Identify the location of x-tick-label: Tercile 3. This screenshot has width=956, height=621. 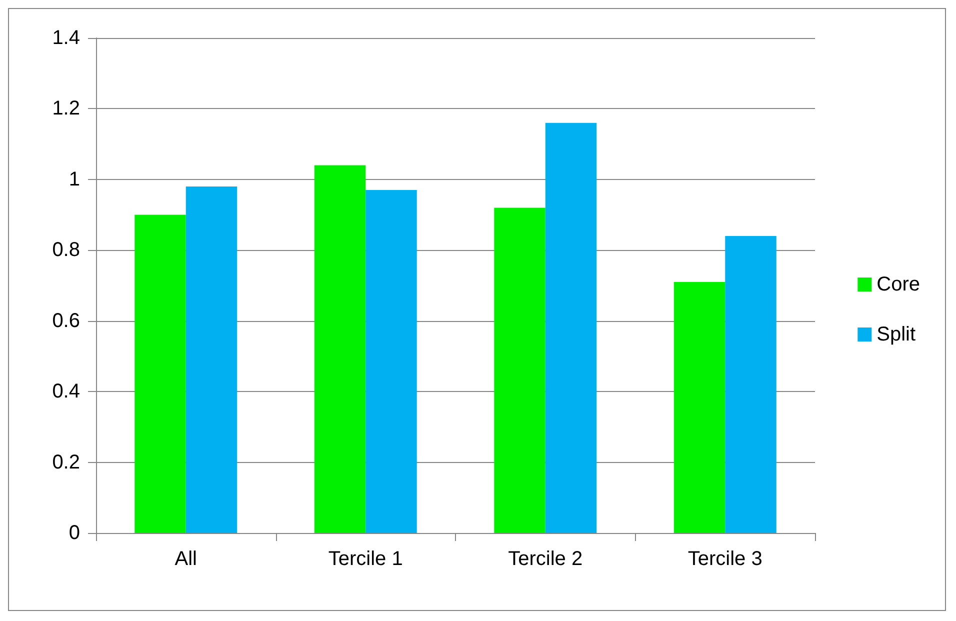
(725, 559).